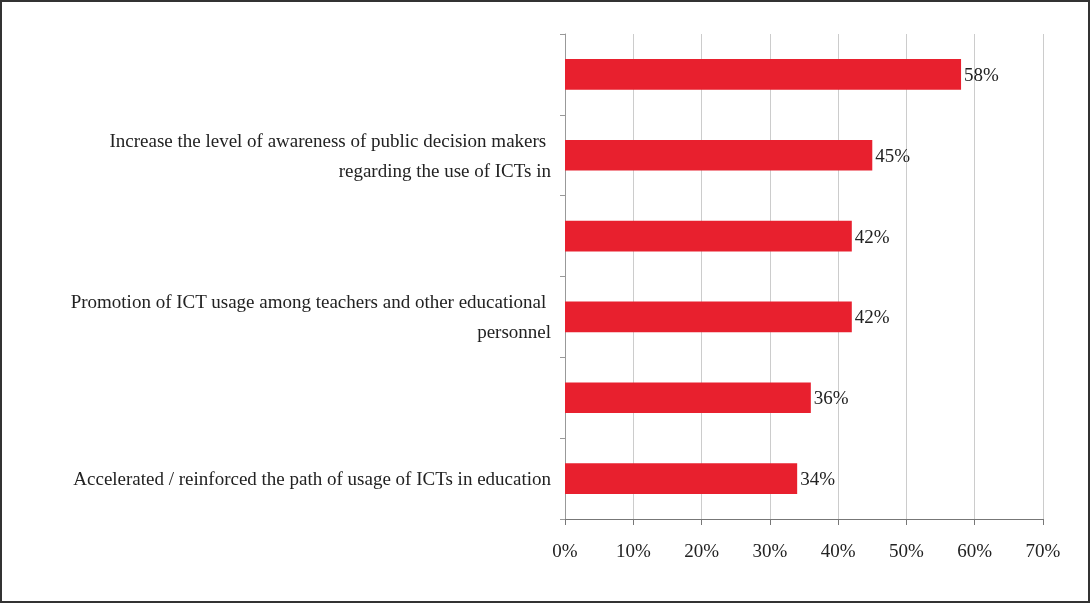 This screenshot has width=1090, height=603. I want to click on data-label: 34%, so click(818, 479).